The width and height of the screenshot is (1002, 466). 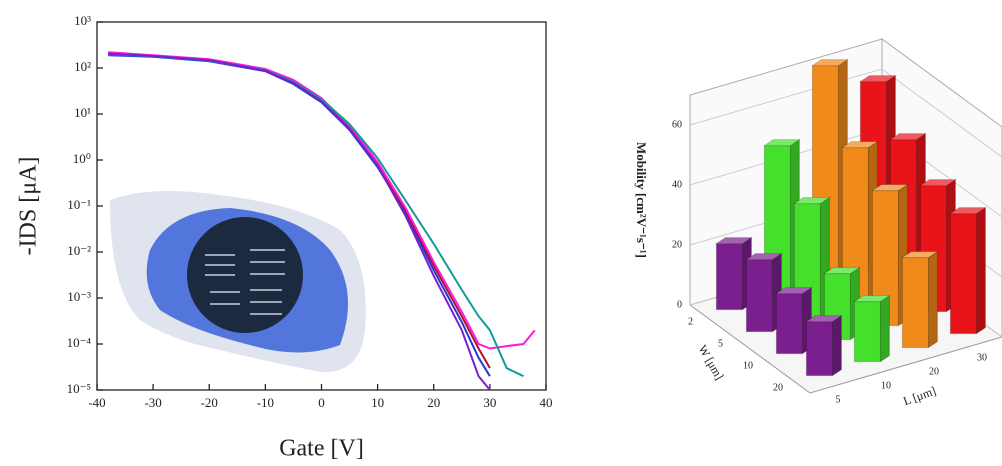 What do you see at coordinates (82, 66) in the screenshot?
I see `y-tick-label: 10²` at bounding box center [82, 66].